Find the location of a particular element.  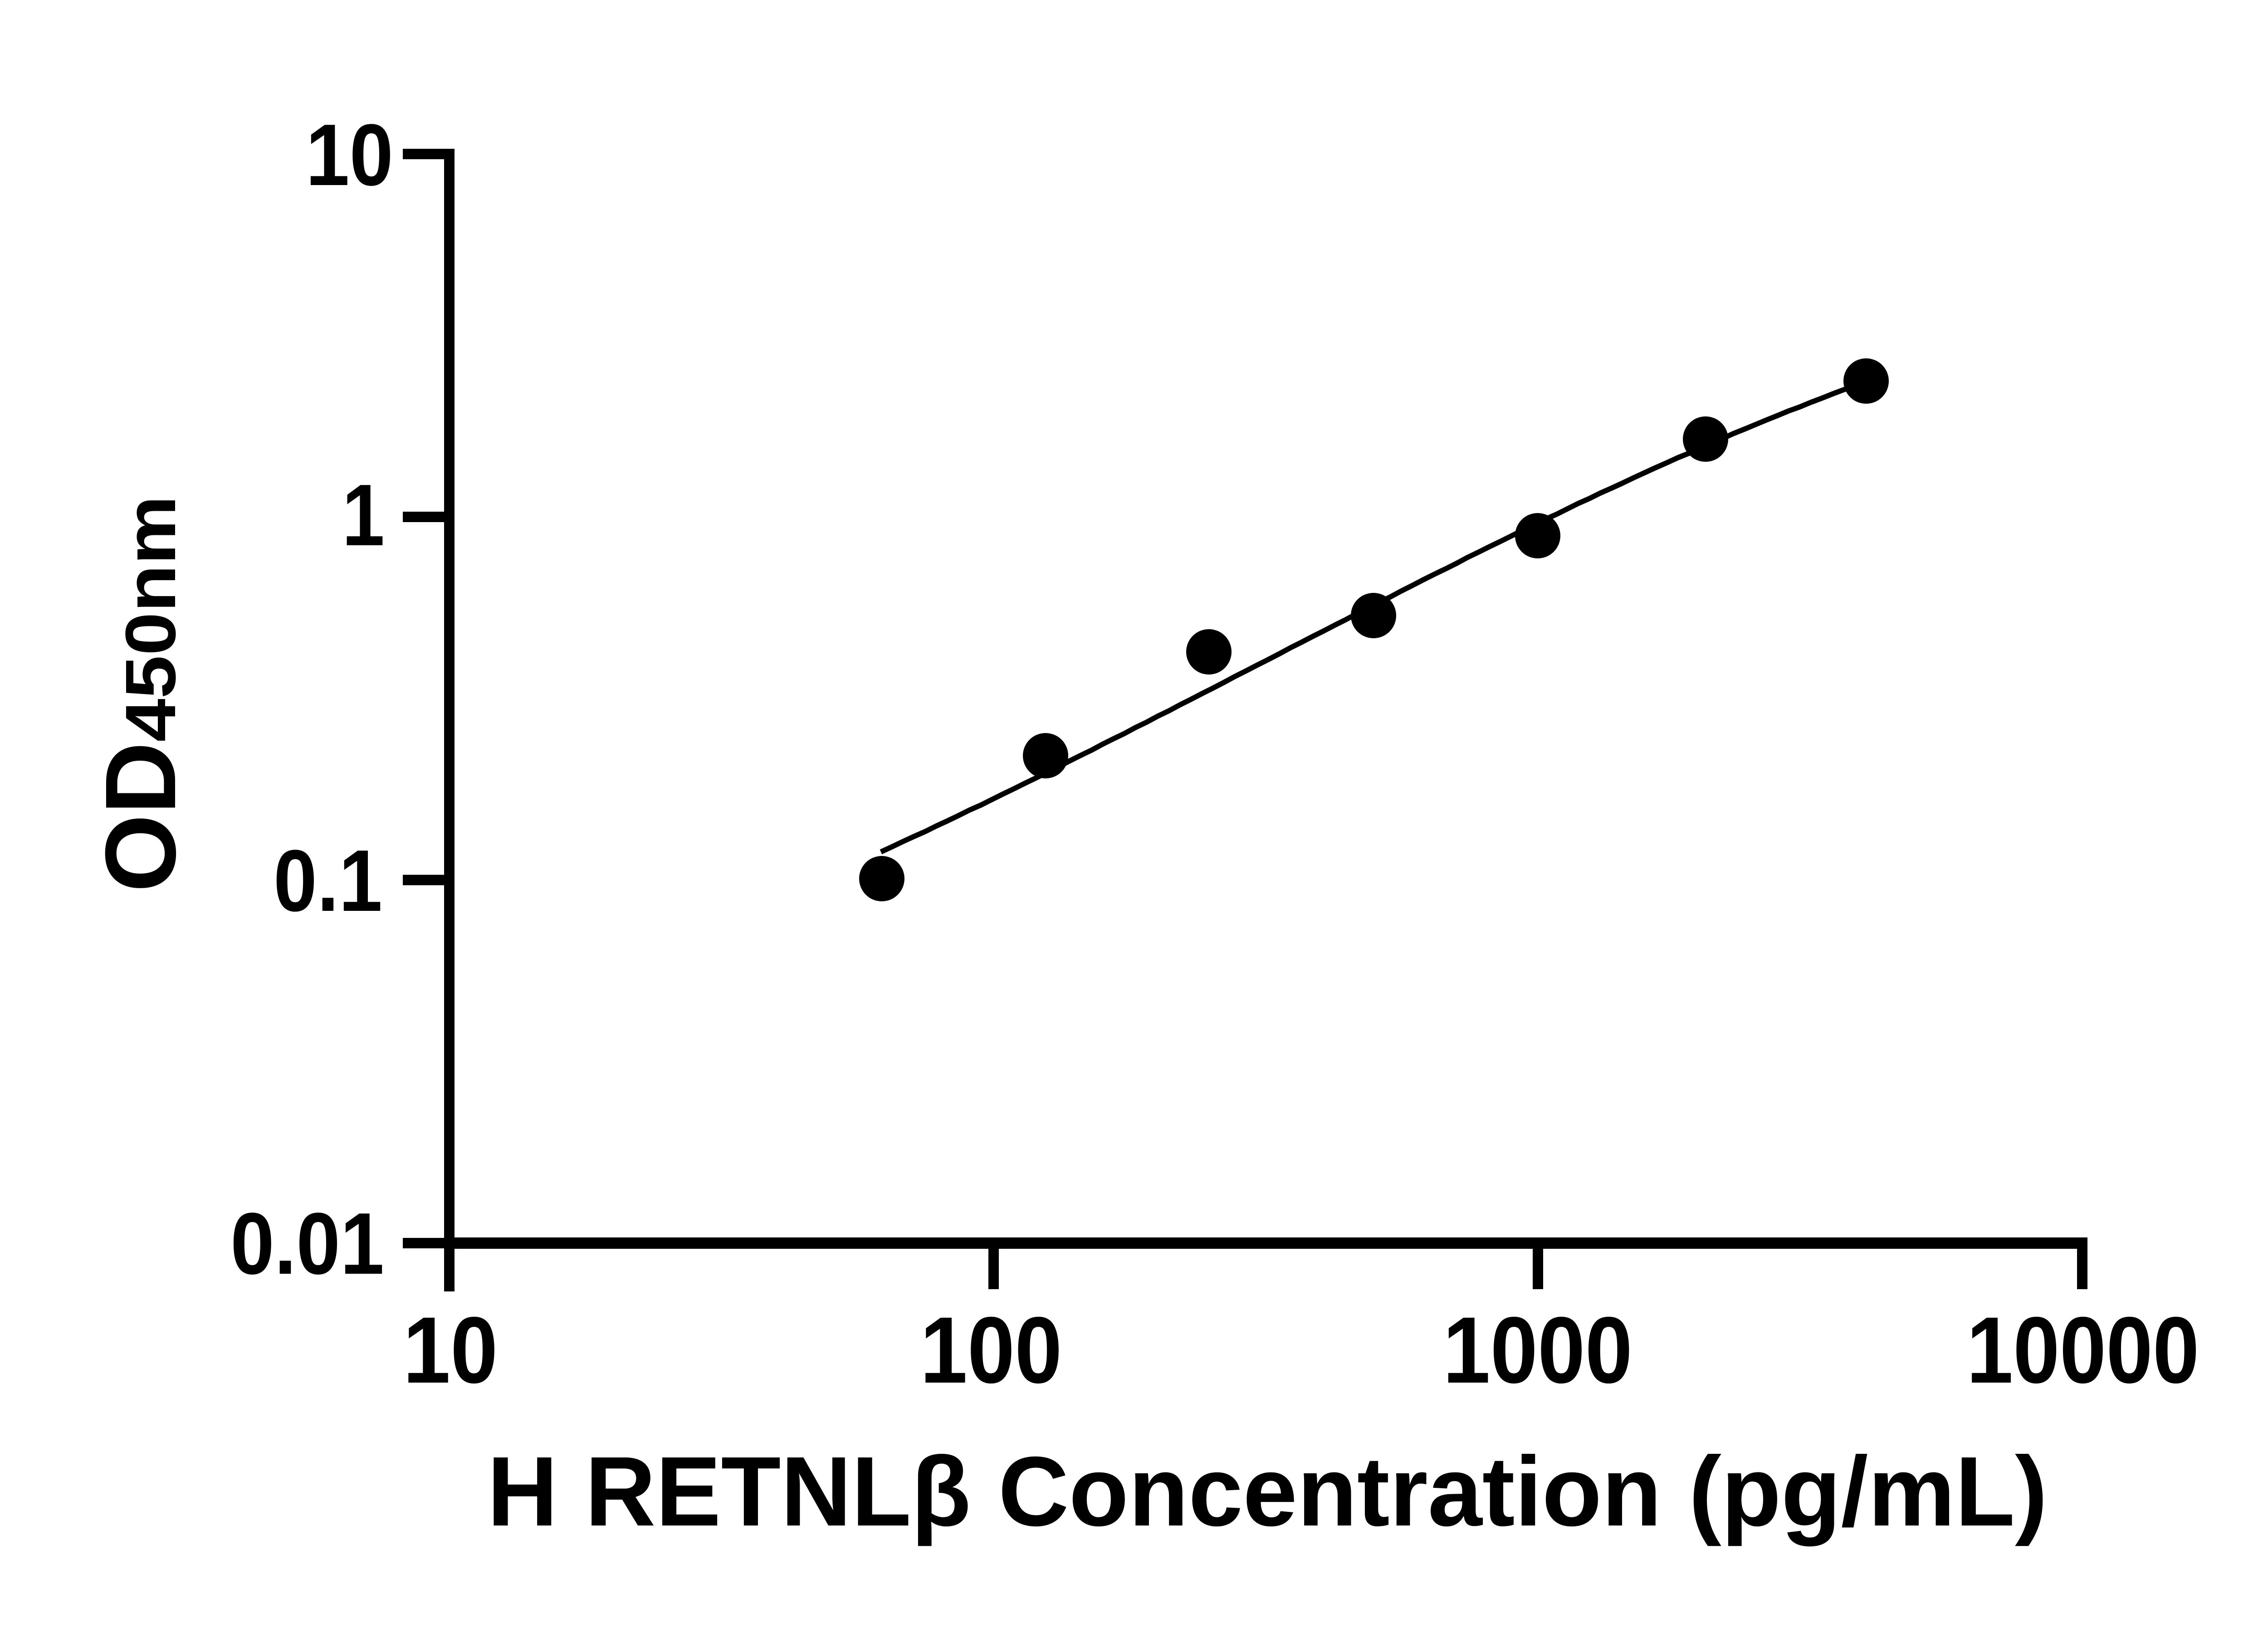

svg-text: 0.01 is located at coordinates (307, 1243).